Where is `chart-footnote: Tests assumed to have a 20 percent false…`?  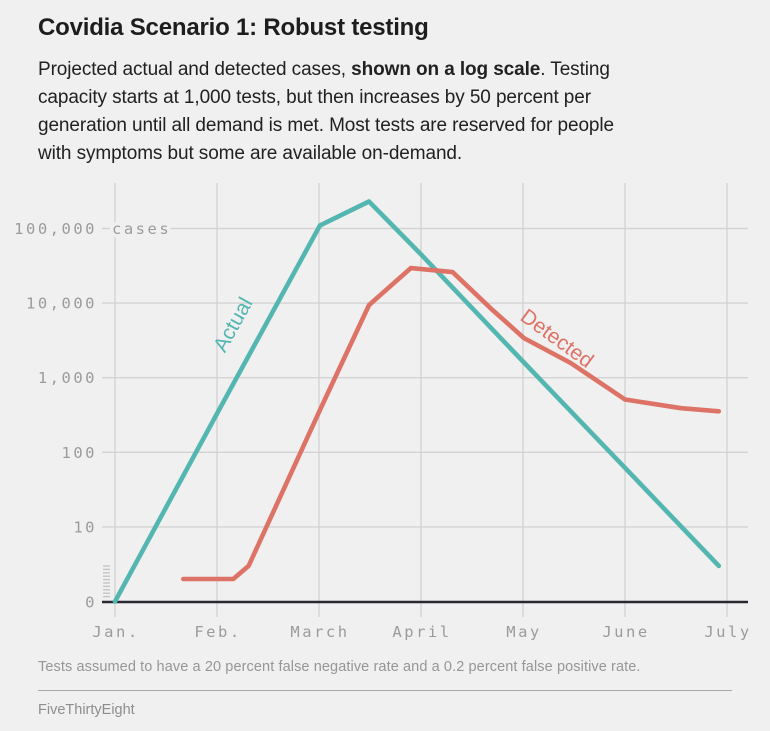
chart-footnote: Tests assumed to have a 20 percent false… is located at coordinates (339, 667).